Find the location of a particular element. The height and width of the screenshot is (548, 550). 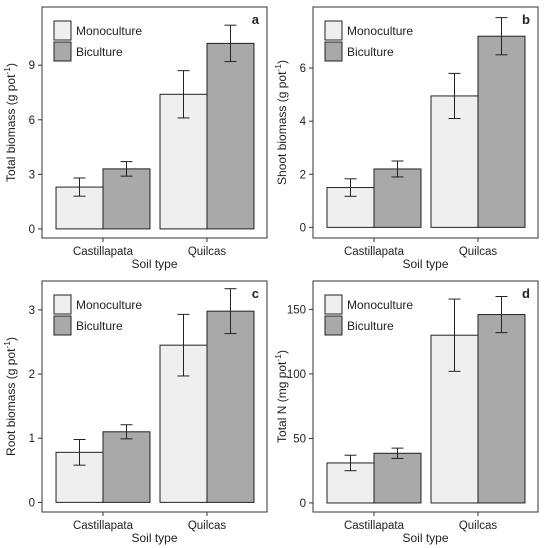

y-tick-label: 100 is located at coordinates (296, 375).